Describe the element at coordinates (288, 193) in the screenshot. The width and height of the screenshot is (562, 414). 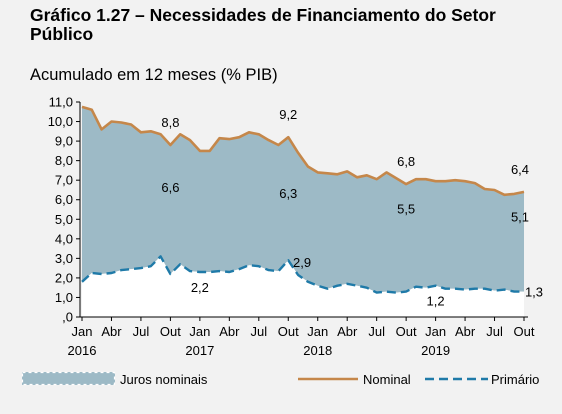
I see `data-label: 6,3` at that location.